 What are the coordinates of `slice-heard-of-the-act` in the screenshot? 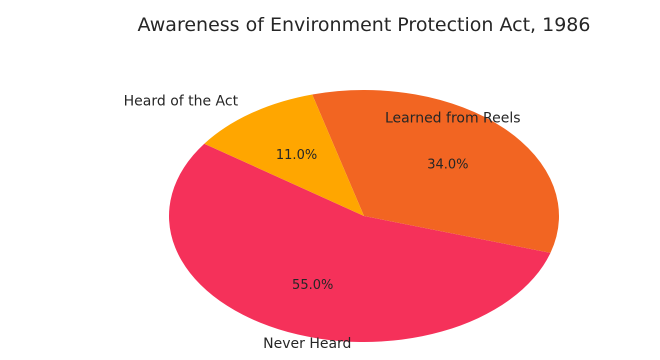 It's located at (284, 155).